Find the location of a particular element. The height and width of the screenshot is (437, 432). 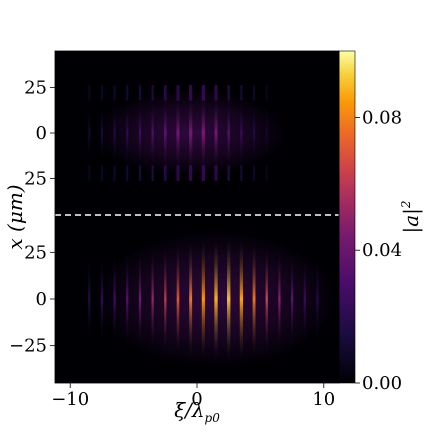

x-tick-label: −10 is located at coordinates (70, 399).